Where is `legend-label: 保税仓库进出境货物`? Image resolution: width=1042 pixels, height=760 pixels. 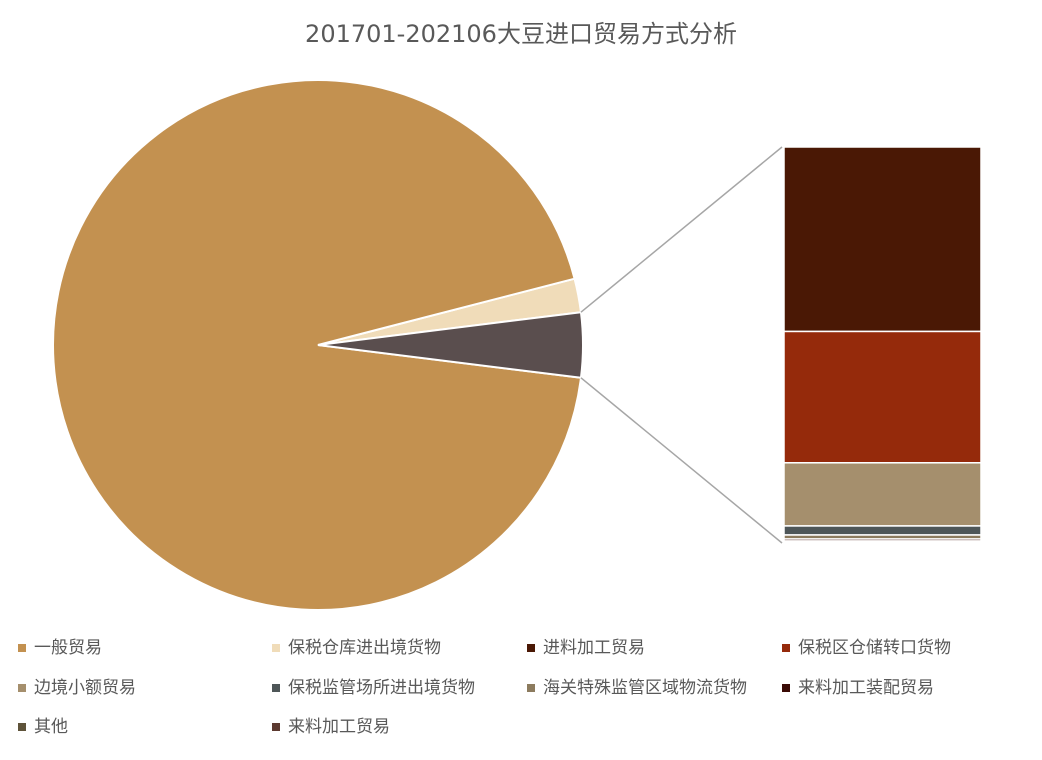 legend-label: 保税仓库进出境货物 is located at coordinates (364, 648).